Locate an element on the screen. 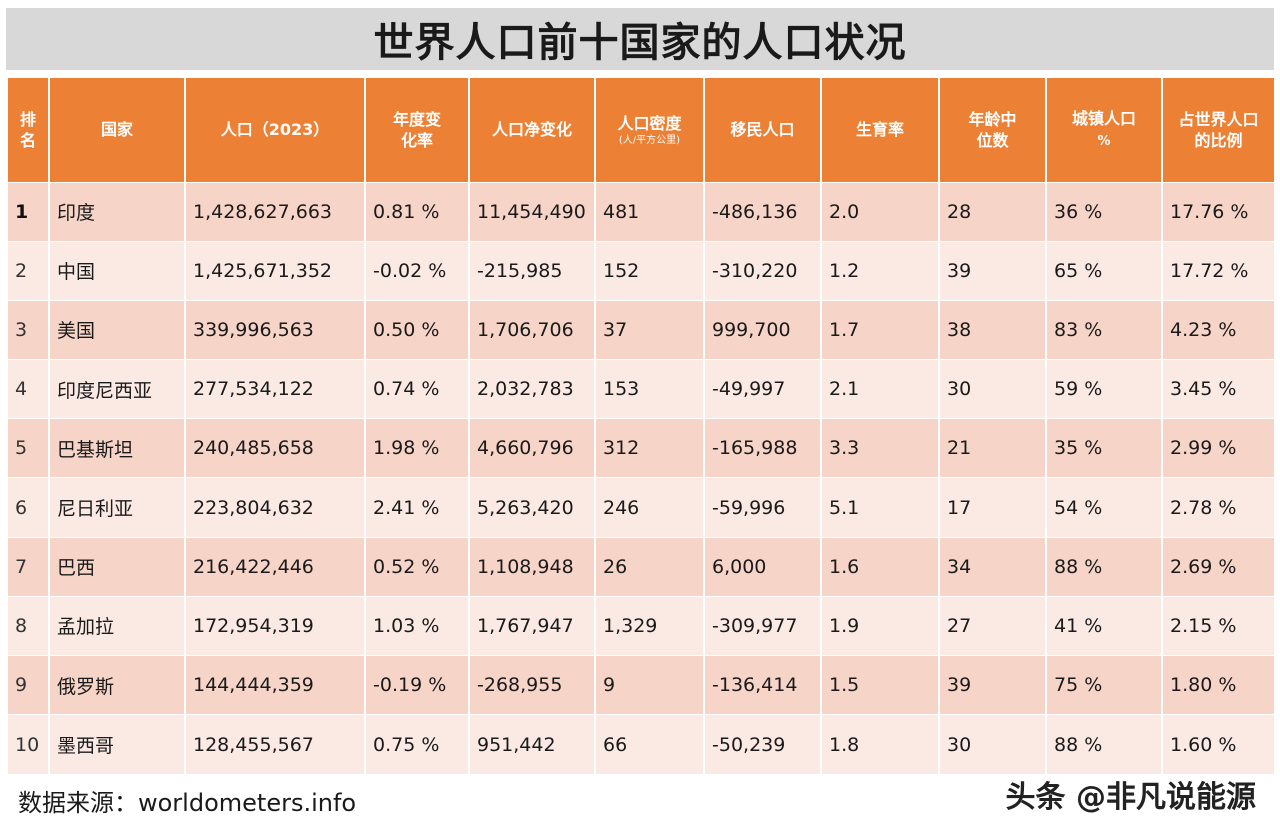 This screenshot has width=1280, height=831. cell-population: 240,485,658 is located at coordinates (275, 448).